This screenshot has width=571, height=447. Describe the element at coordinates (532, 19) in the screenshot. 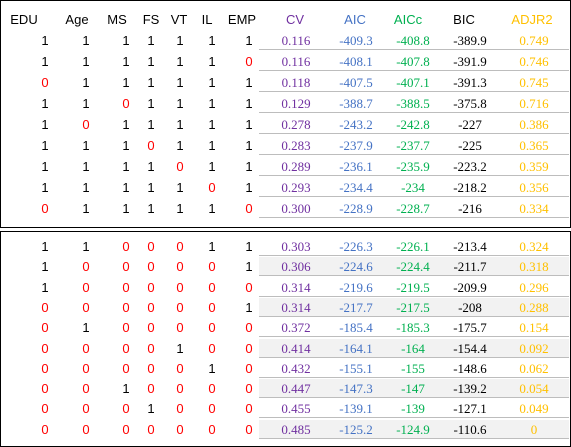

I see `header-adjr2: ADJR2` at that location.